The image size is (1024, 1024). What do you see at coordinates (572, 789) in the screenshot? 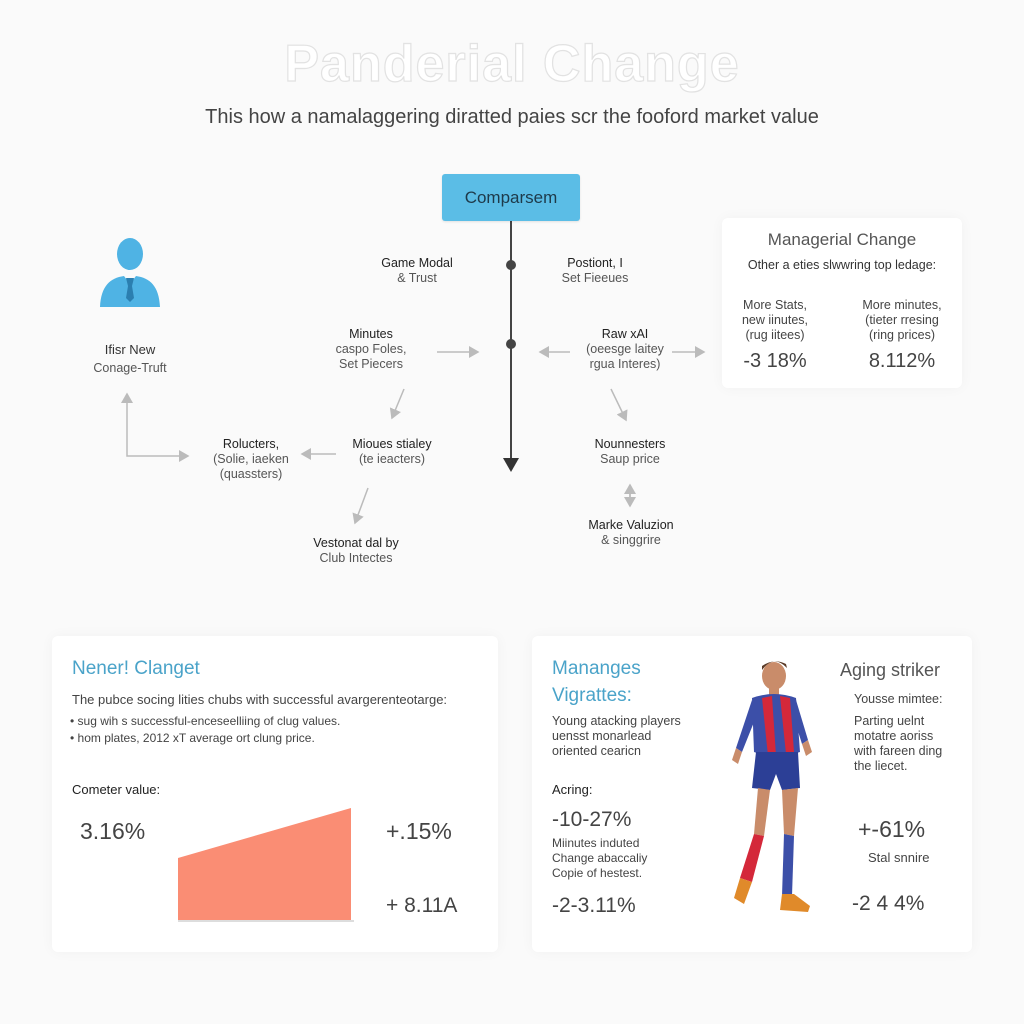
I see `managers-label: Acring:` at bounding box center [572, 789].